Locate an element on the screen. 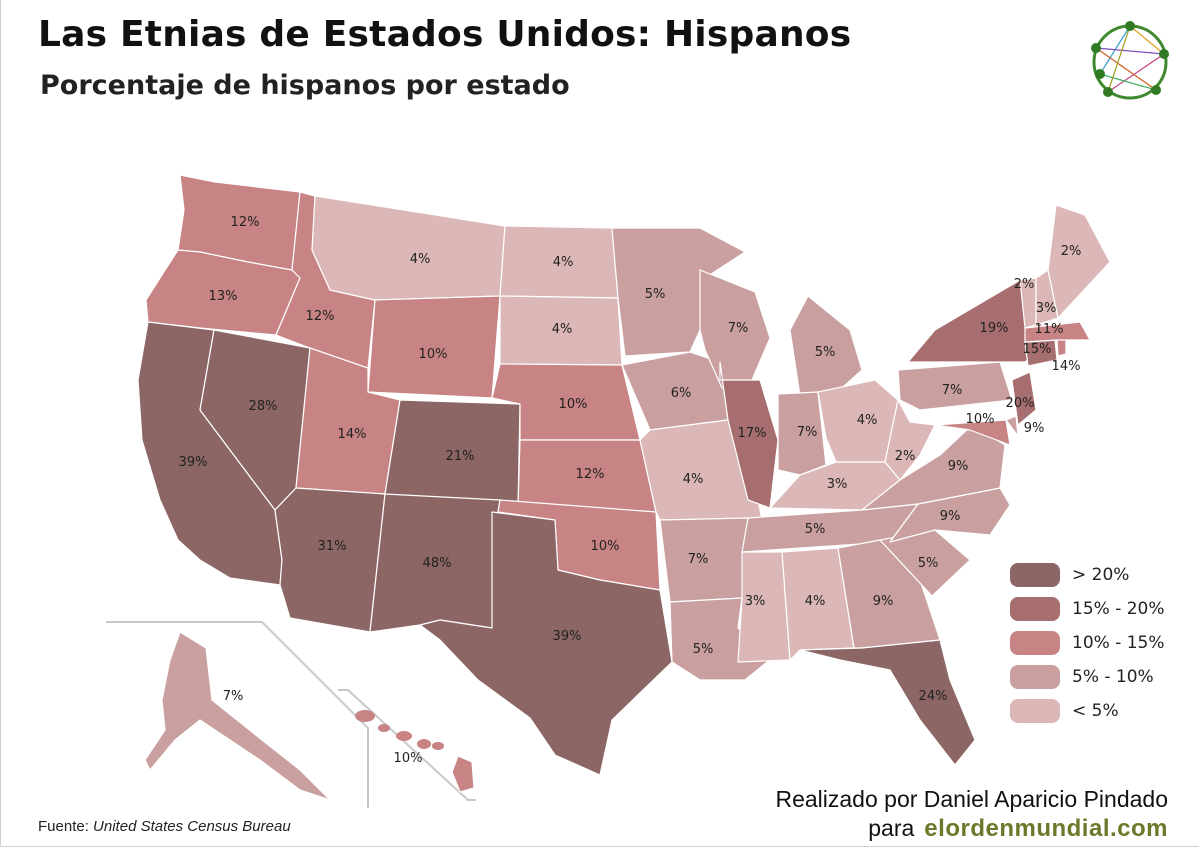 This screenshot has width=1200, height=848. state-label-ky: 3% is located at coordinates (837, 484).